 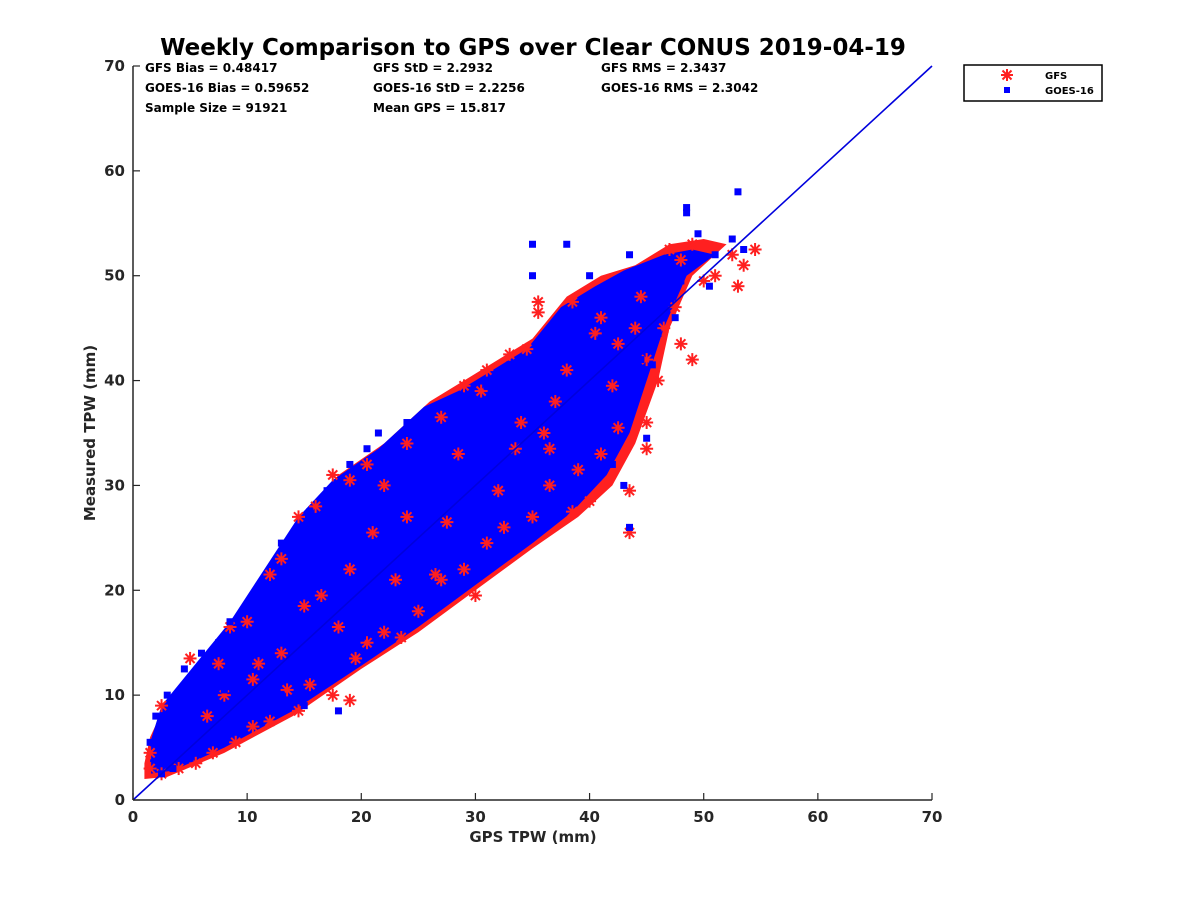 What do you see at coordinates (114, 590) in the screenshot?
I see `y-tick-label: 20` at bounding box center [114, 590].